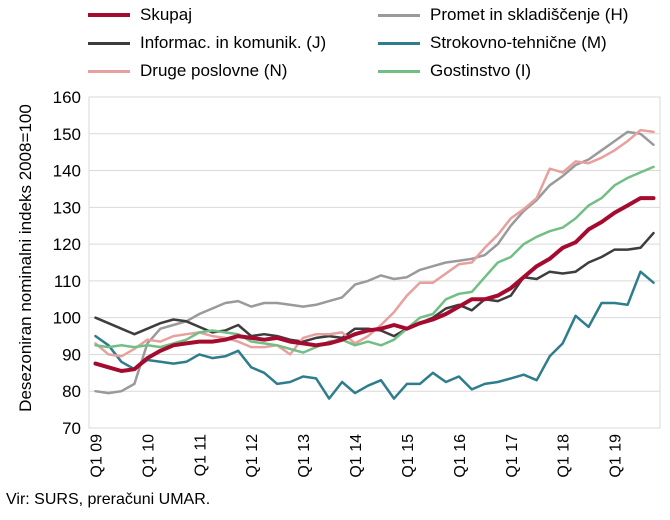 This screenshot has width=670, height=520. Describe the element at coordinates (108, 499) in the screenshot. I see `source-note: Vir: SURS, preračuni UMAR.` at that location.